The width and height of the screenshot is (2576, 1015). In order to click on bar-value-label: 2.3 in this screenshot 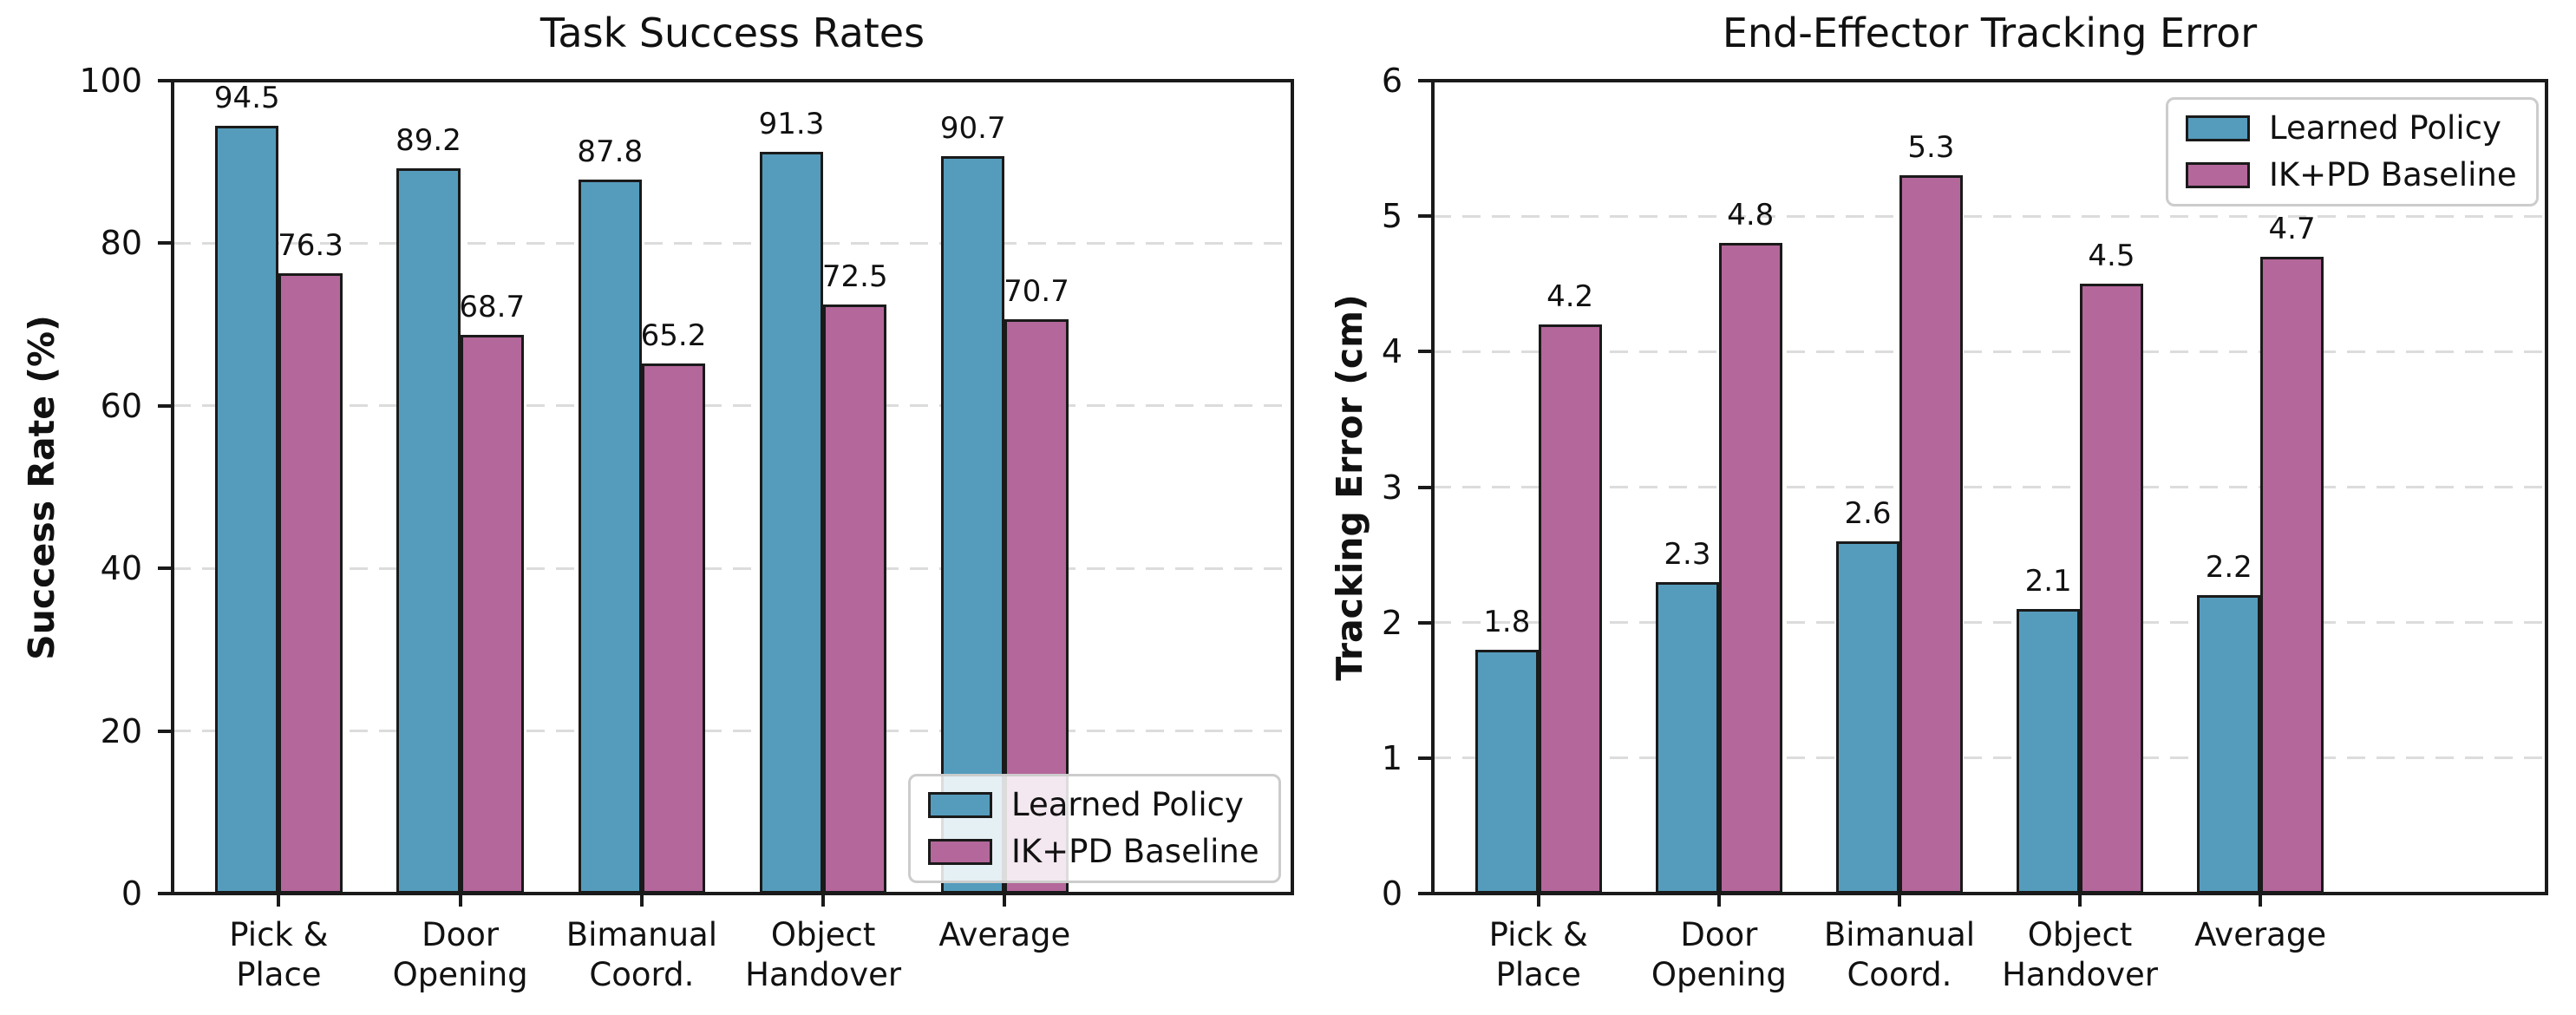, I will do `click(1687, 554)`.